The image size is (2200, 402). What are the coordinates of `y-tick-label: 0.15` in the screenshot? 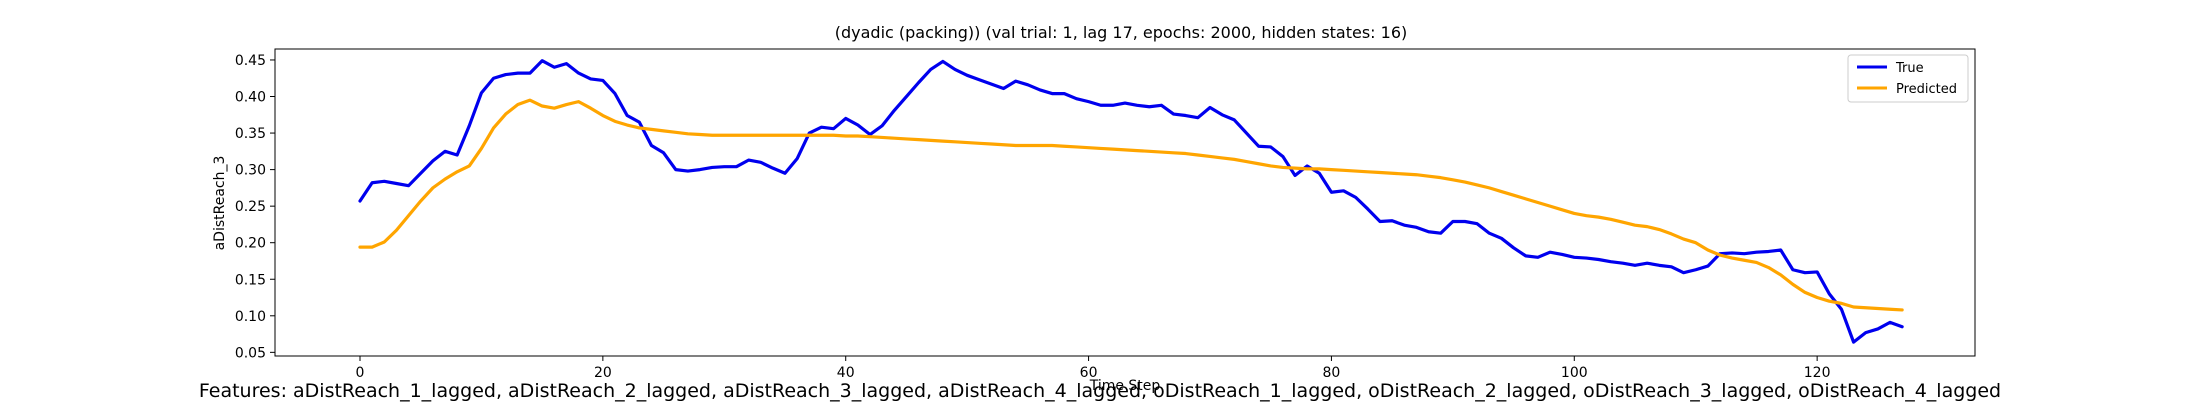 It's located at (250, 280).